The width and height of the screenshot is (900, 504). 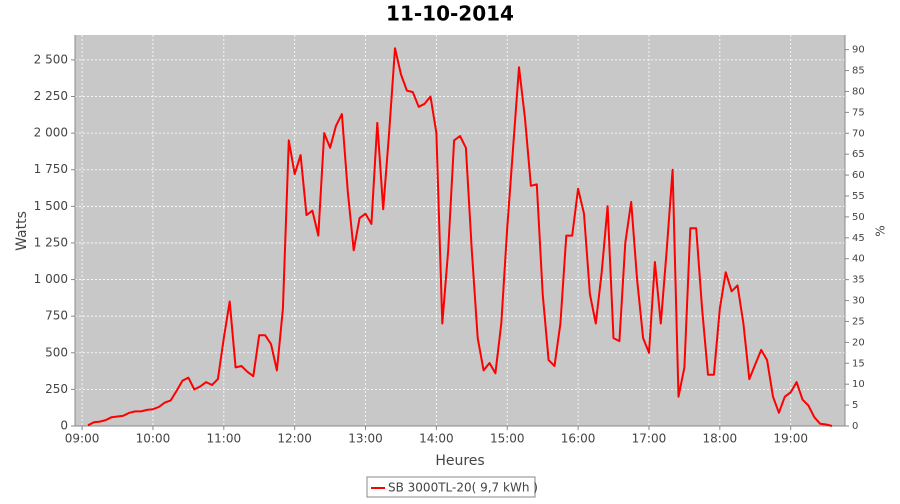 What do you see at coordinates (450, 14) in the screenshot?
I see `chart-title: 11-10-2014` at bounding box center [450, 14].